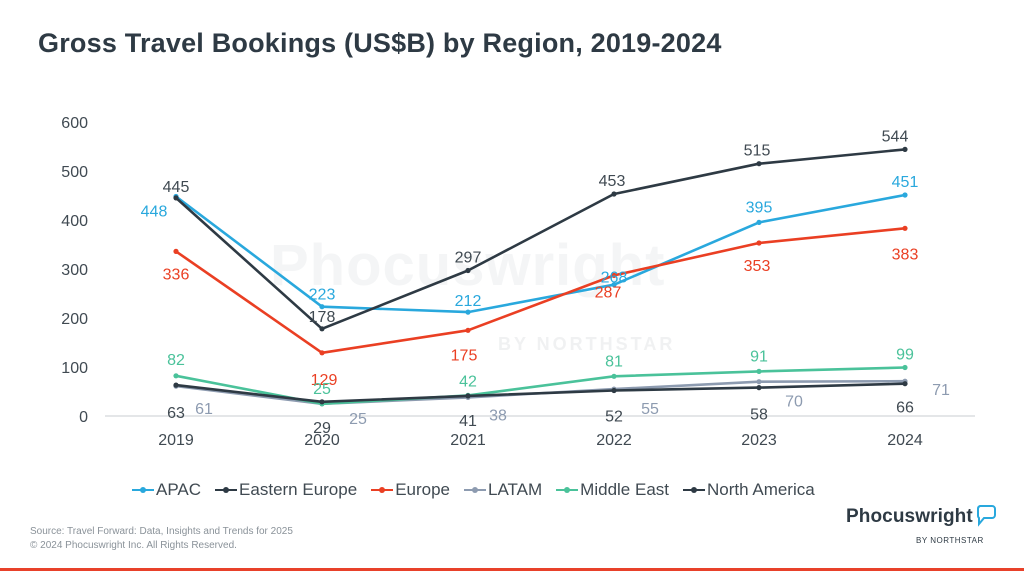 The width and height of the screenshot is (1024, 575). I want to click on x-tick-label: 2020, so click(322, 440).